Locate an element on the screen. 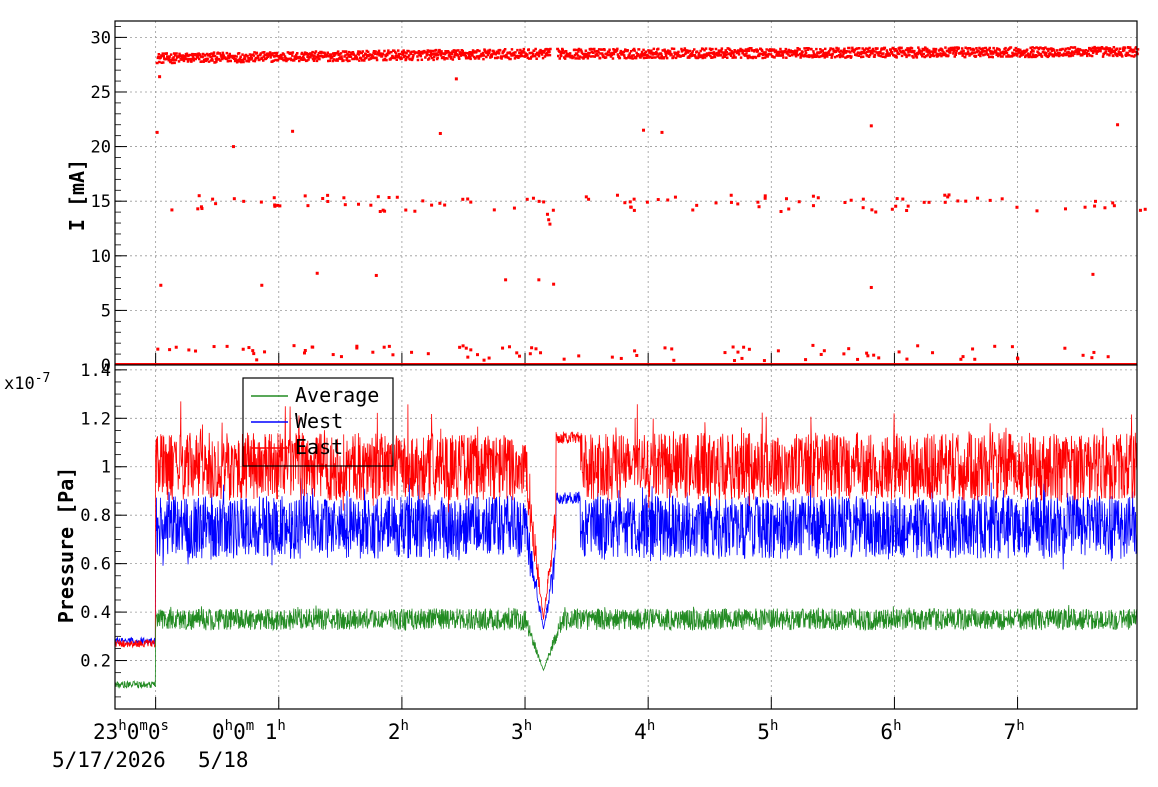 Image resolution: width=1158 pixels, height=787 pixels. pressure-multiplier-exponent: -7 is located at coordinates (43, 378).